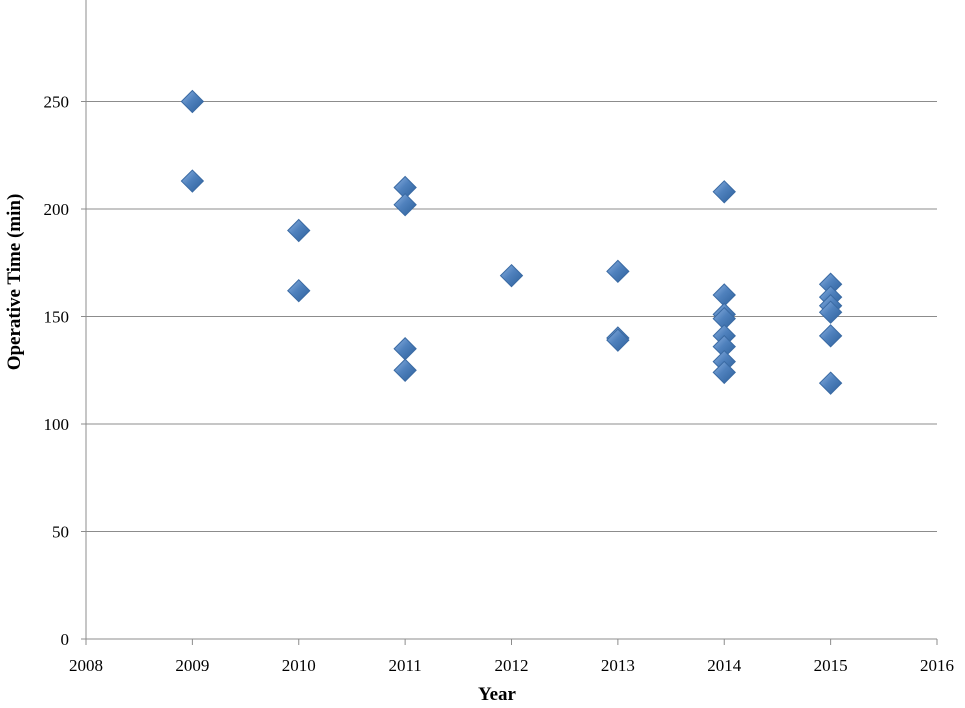 This screenshot has height=708, width=965. What do you see at coordinates (512, 665) in the screenshot?
I see `x-tick-label: 2012` at bounding box center [512, 665].